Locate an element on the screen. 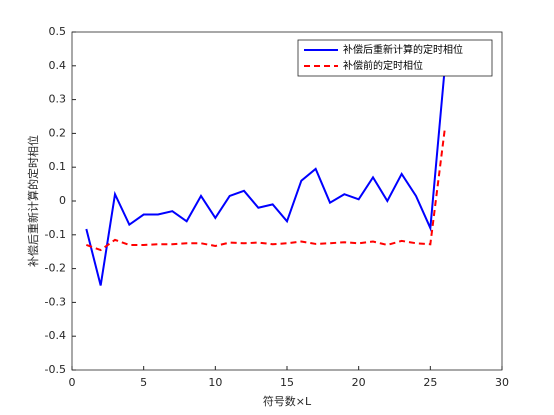  x-tick-label: 25 is located at coordinates (430, 382).